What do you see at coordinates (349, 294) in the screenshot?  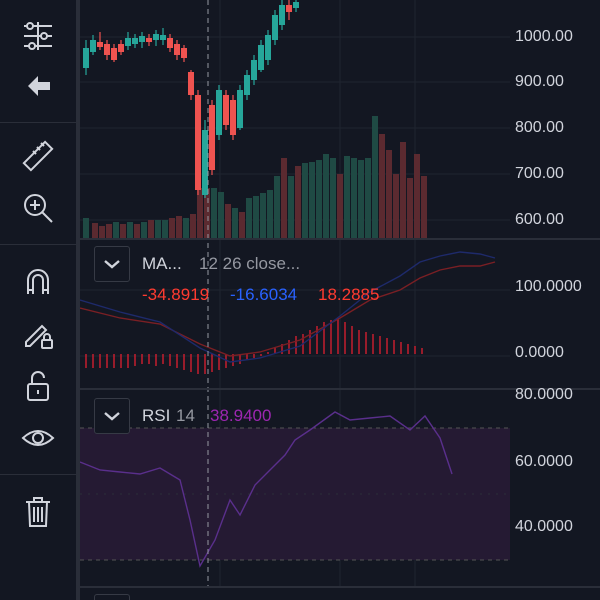 I see `macd-value-histogram: 18.2885` at bounding box center [349, 294].